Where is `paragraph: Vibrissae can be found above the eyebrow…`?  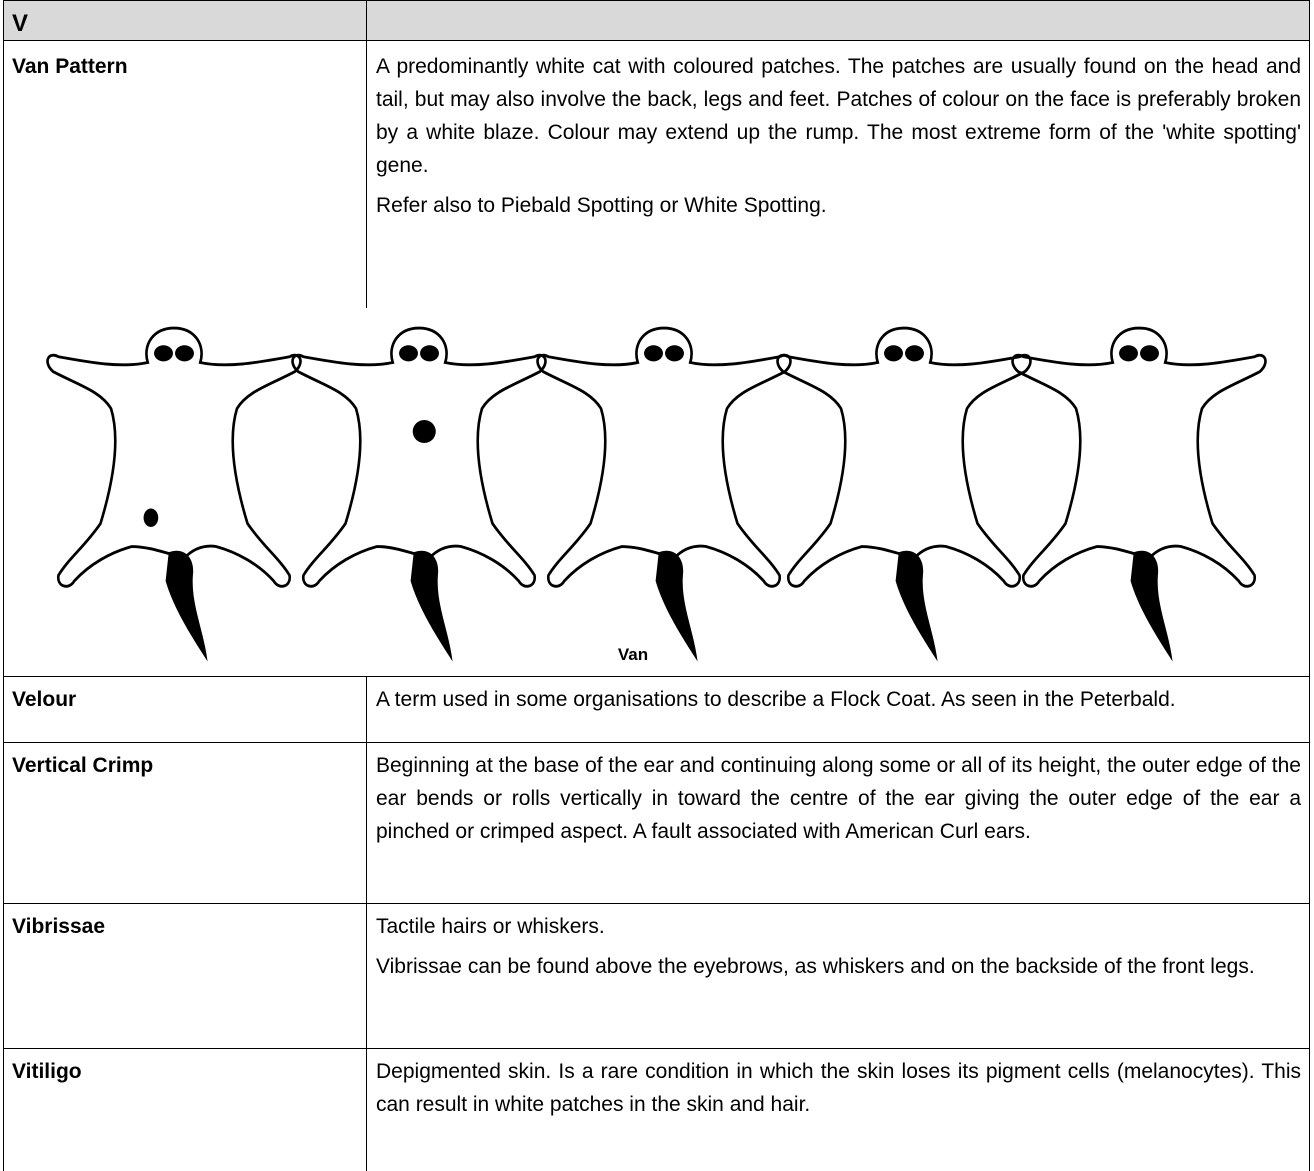
paragraph: Vibrissae can be found above the eyebrow… is located at coordinates (815, 966).